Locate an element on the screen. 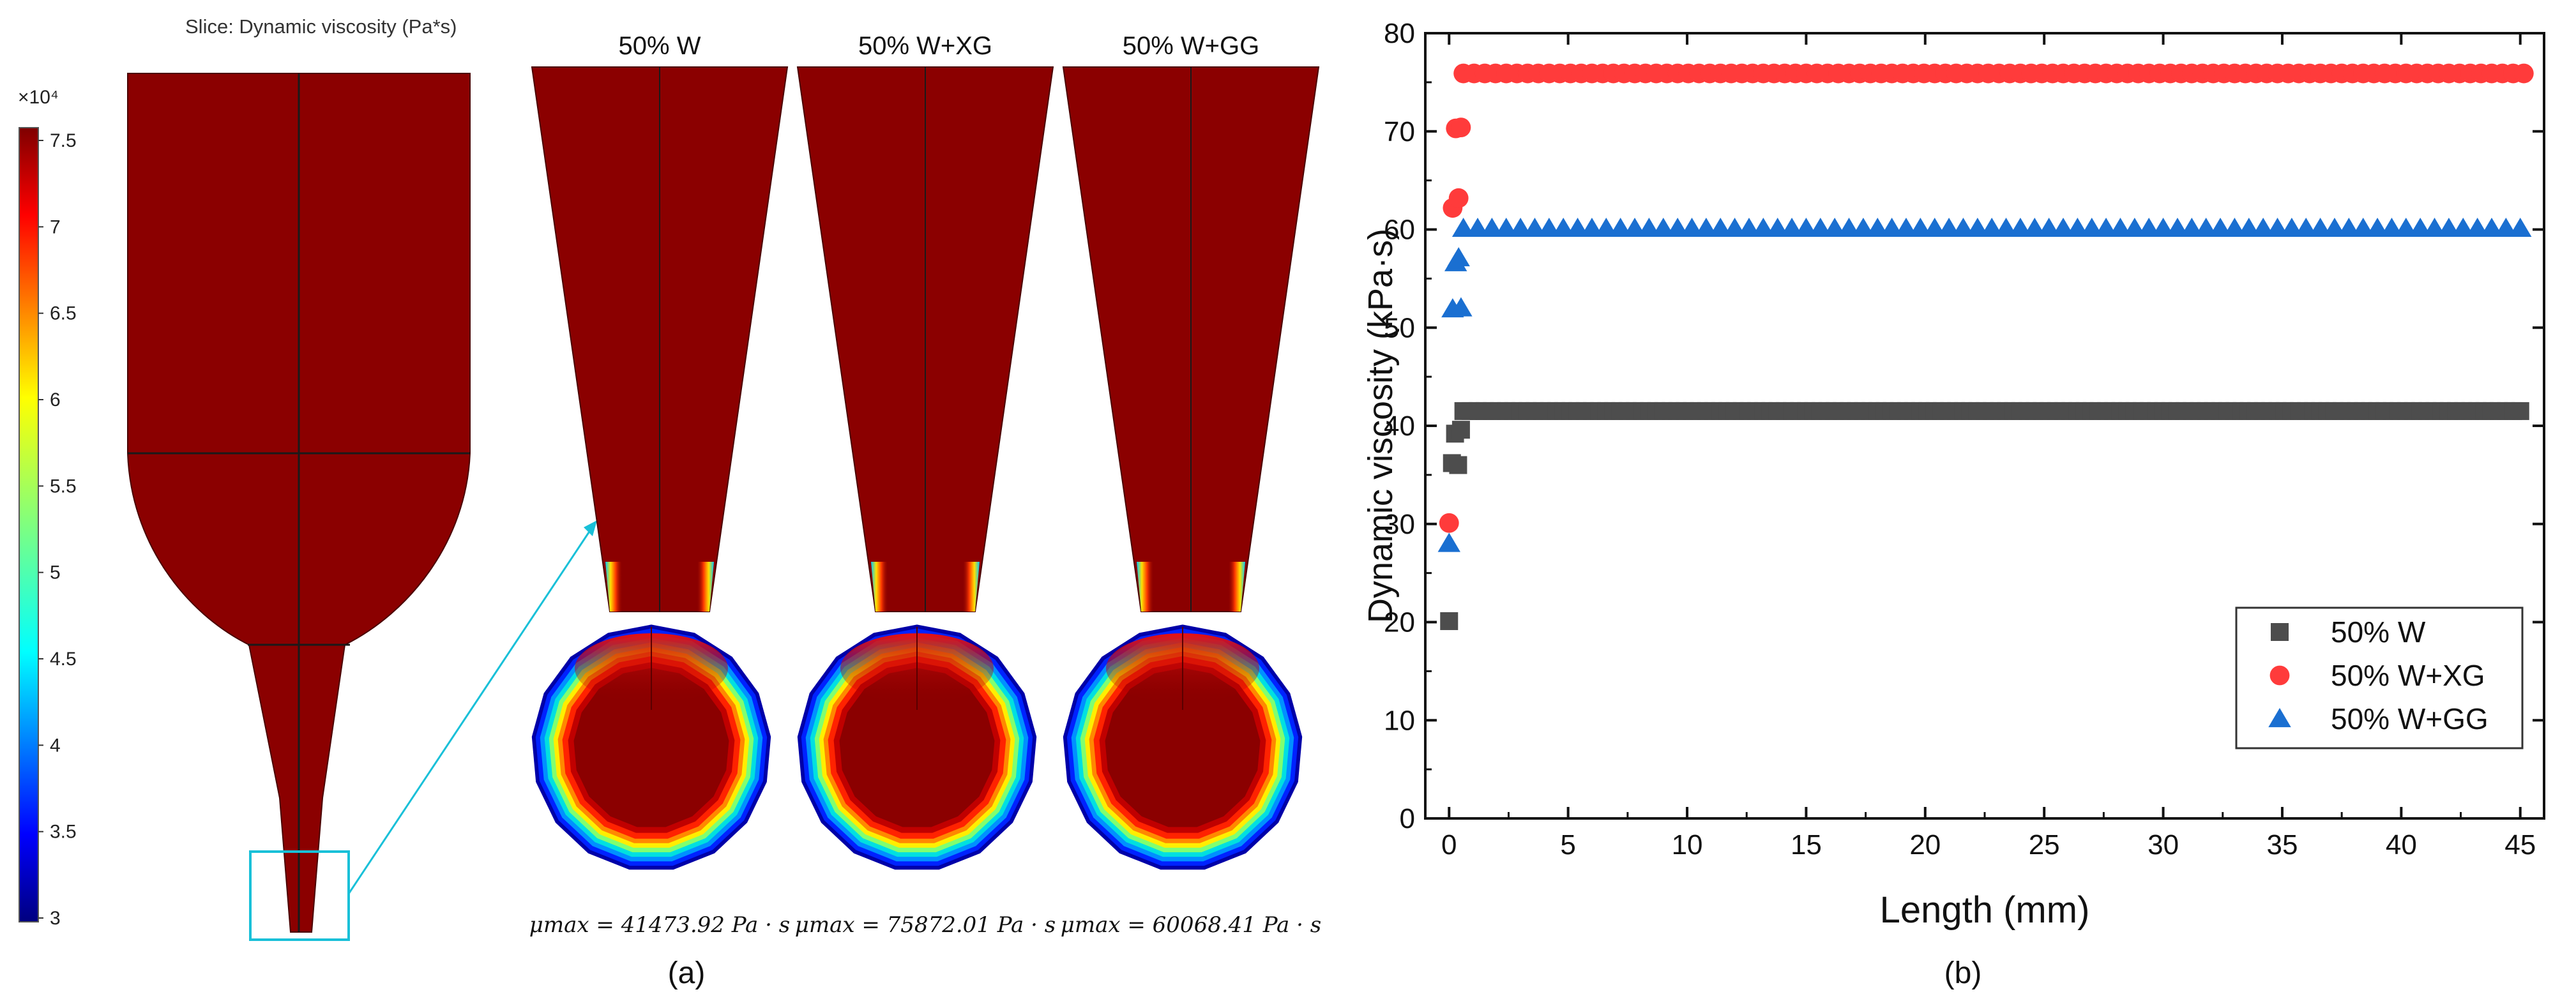 This screenshot has height=1001, width=2576. section-title: 50% W+XG is located at coordinates (925, 46).